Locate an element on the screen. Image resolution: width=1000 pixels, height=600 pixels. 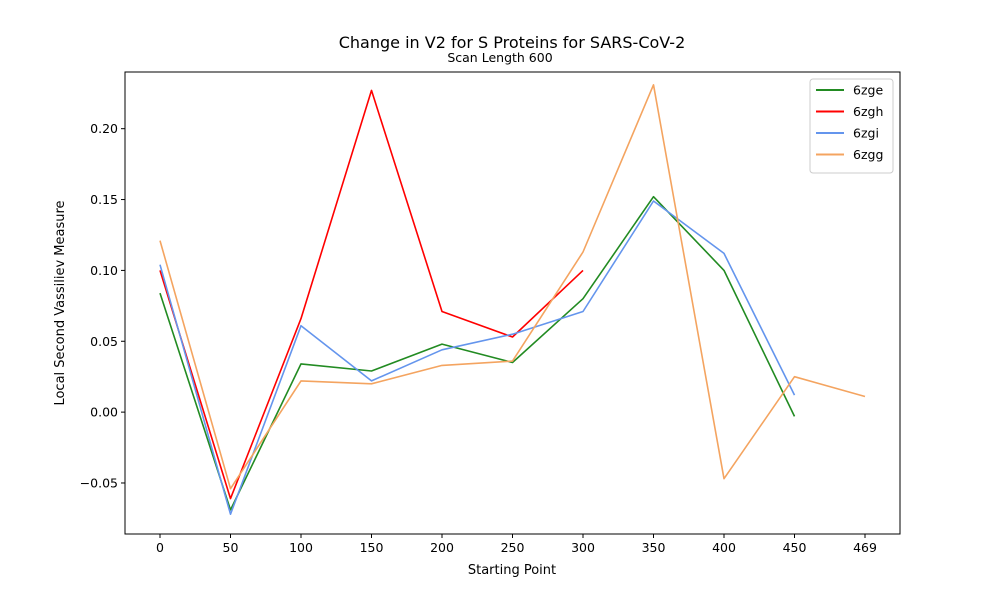
y-tick-label: 0.10 is located at coordinates (104, 270).